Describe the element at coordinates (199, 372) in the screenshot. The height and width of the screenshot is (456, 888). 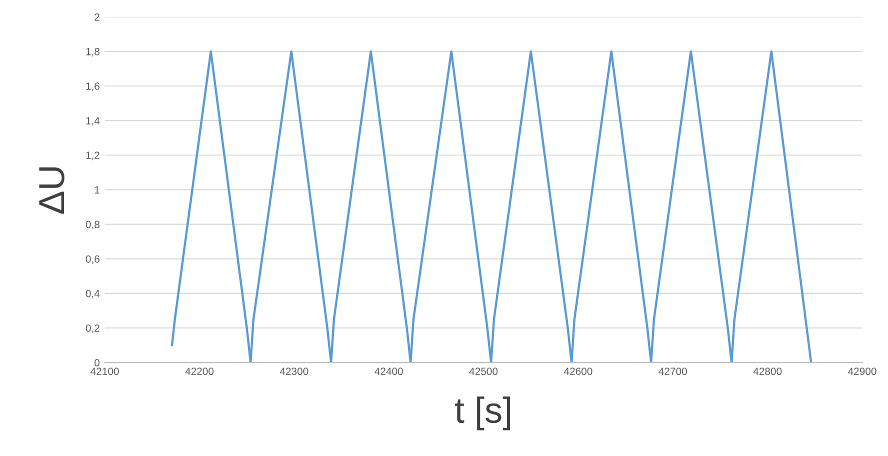
I see `x-tick-label: 42200` at that location.